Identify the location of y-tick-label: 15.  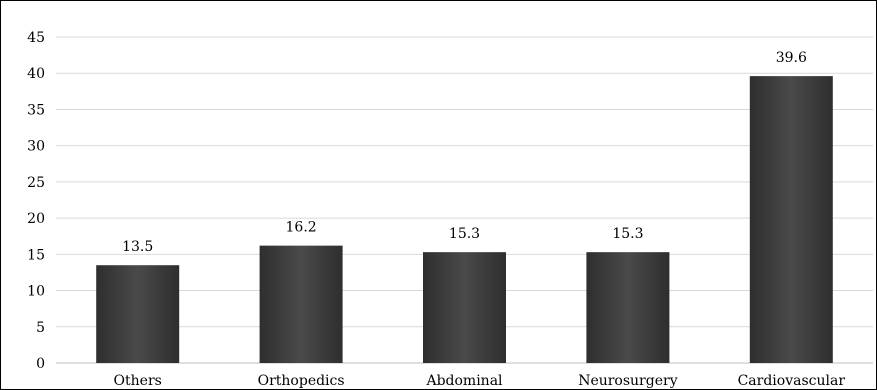
(36, 255).